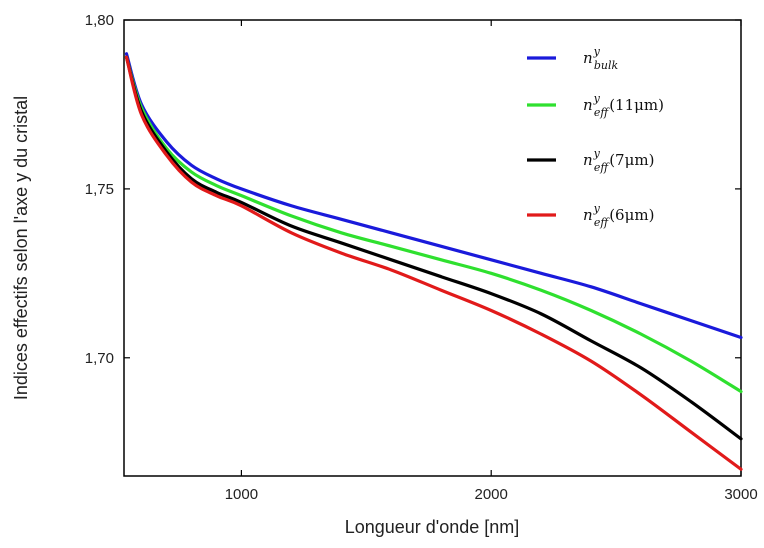  I want to click on legend-label-2: ny eff(7μm), so click(618, 160).